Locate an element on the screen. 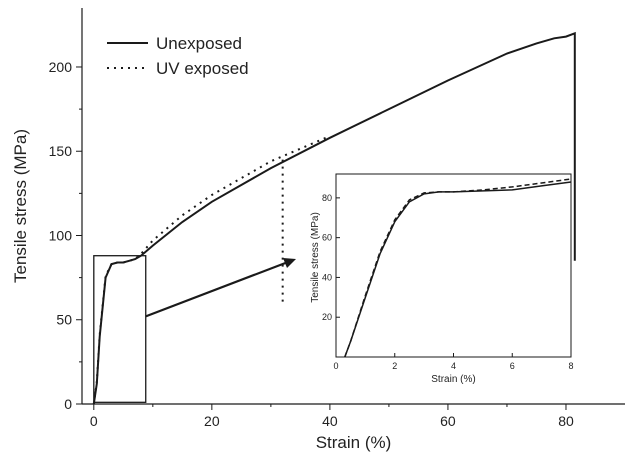 Image resolution: width=637 pixels, height=462 pixels. inset-y-tick-label: 80 is located at coordinates (327, 198).